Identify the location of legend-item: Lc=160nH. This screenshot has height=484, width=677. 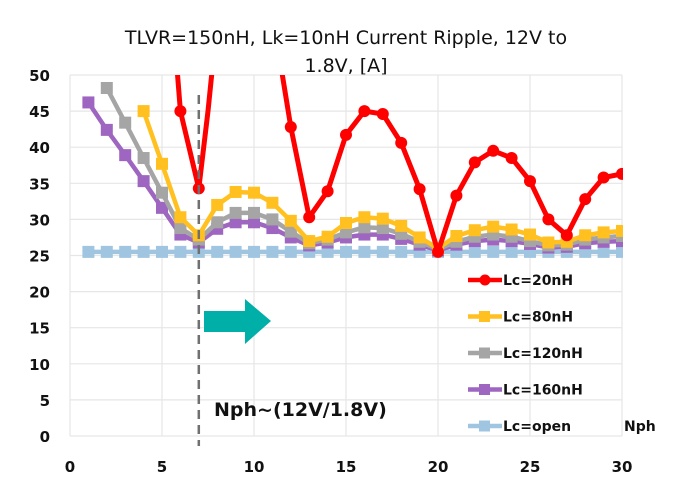
(525, 391).